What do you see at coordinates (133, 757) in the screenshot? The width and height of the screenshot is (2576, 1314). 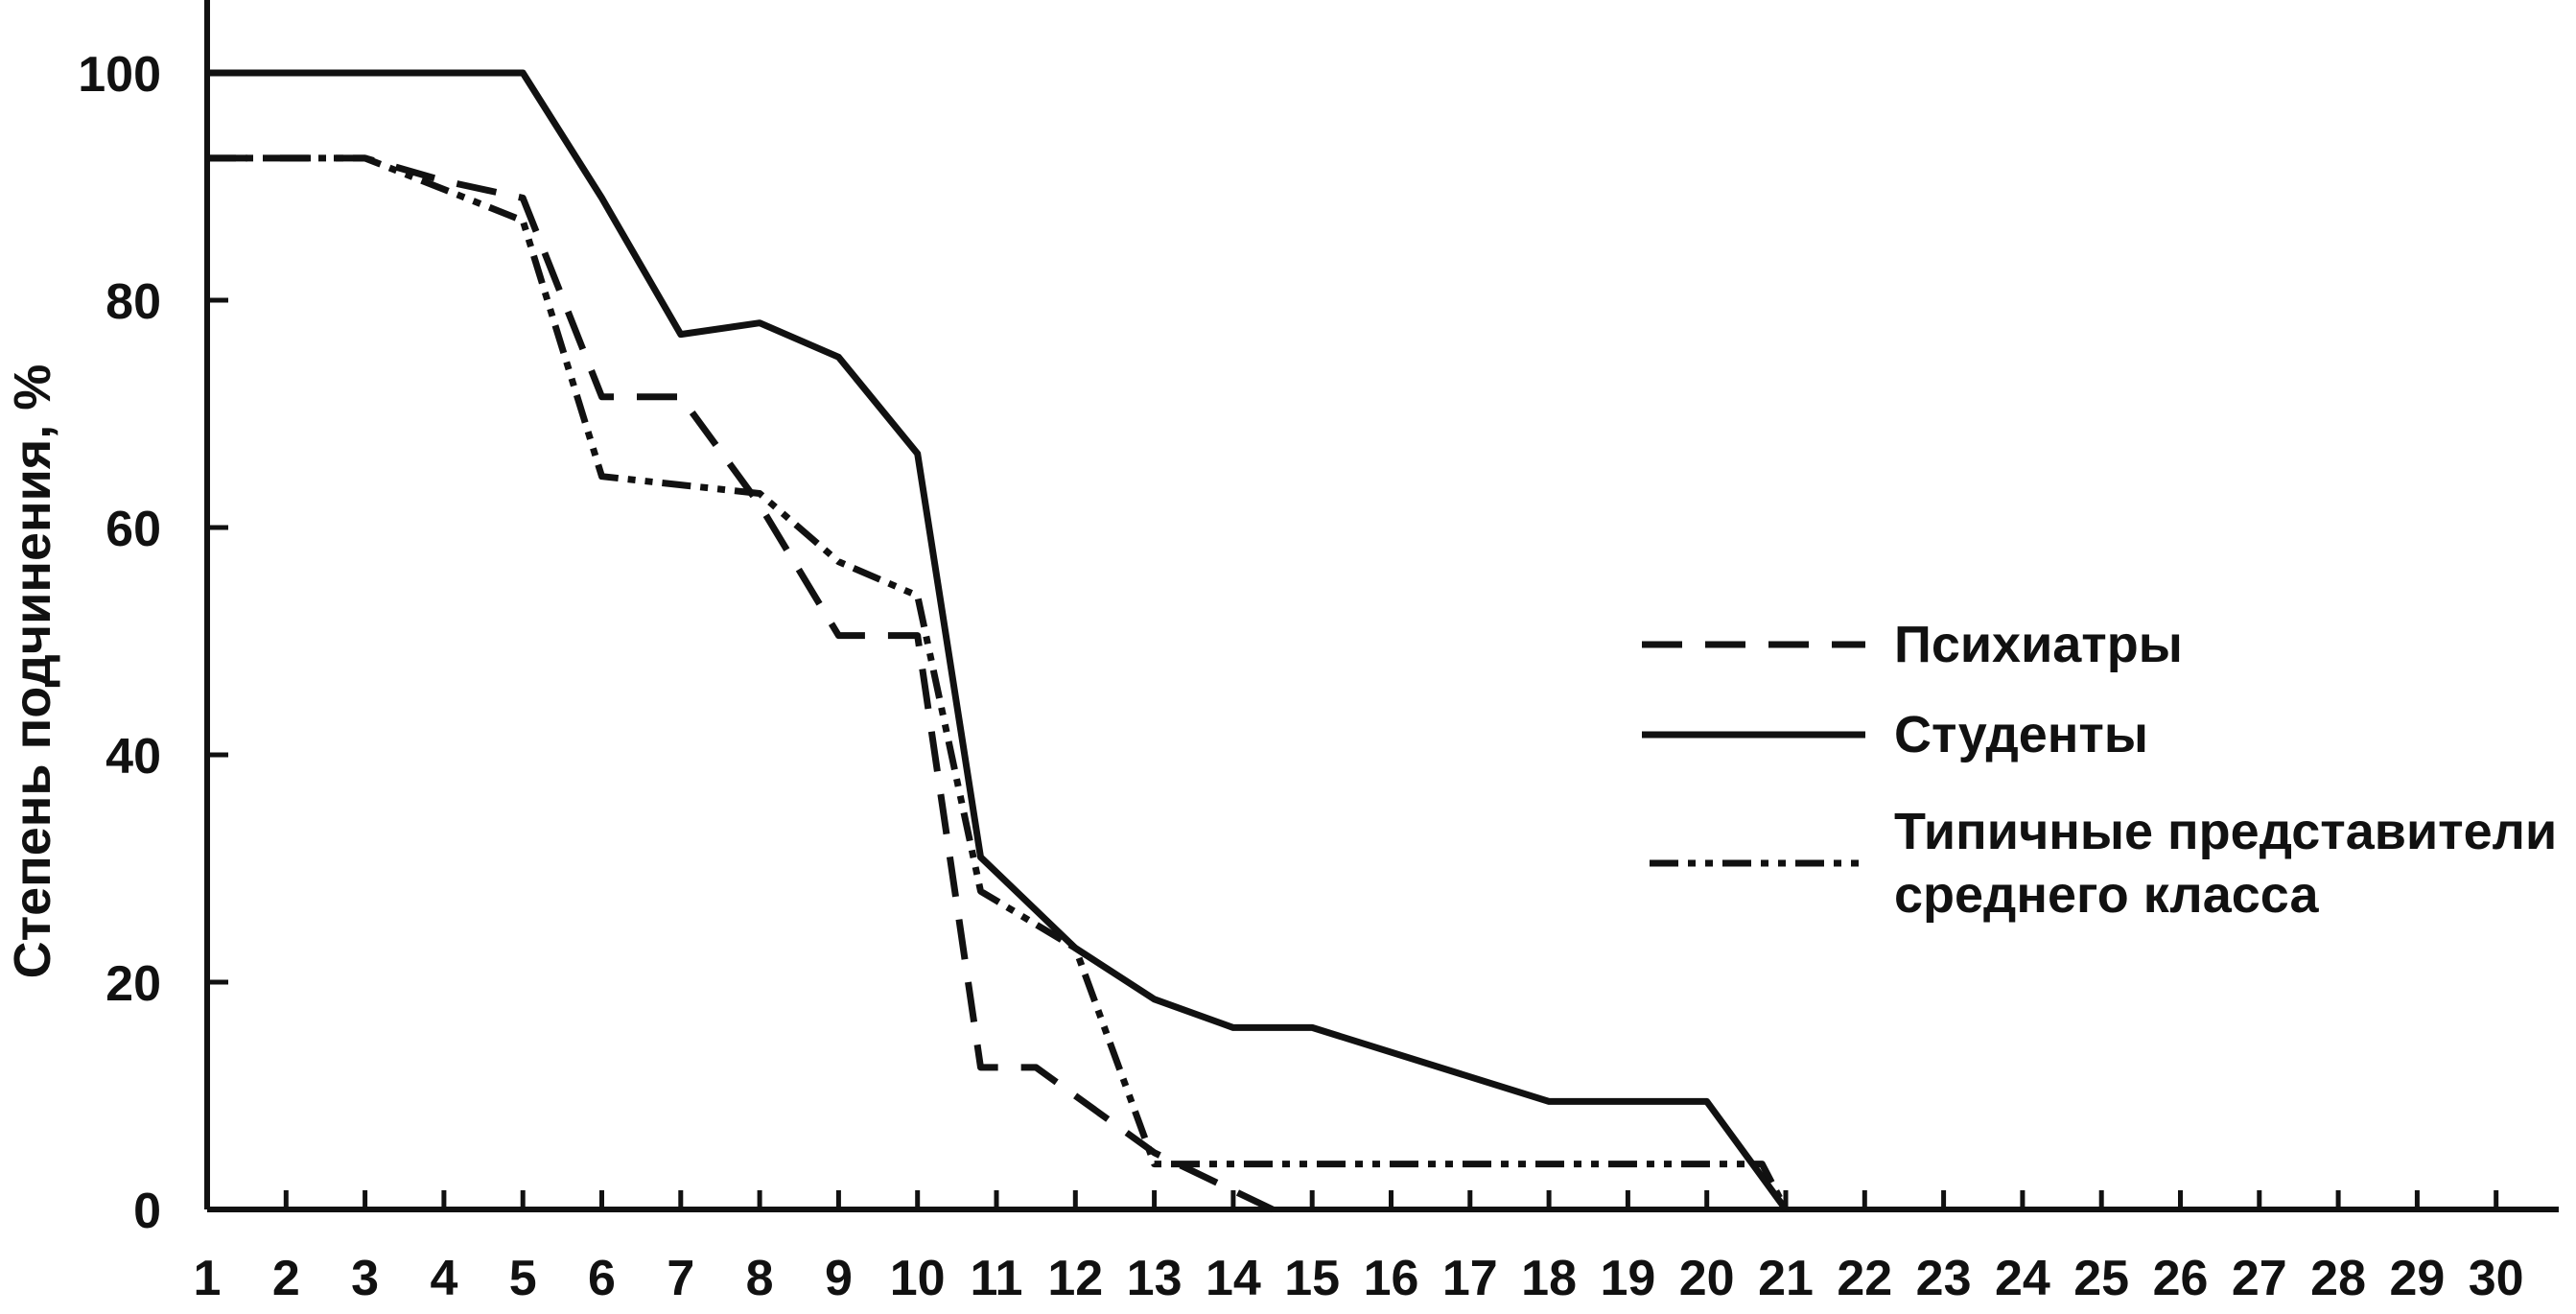 I see `y-tick-label: 40` at bounding box center [133, 757].